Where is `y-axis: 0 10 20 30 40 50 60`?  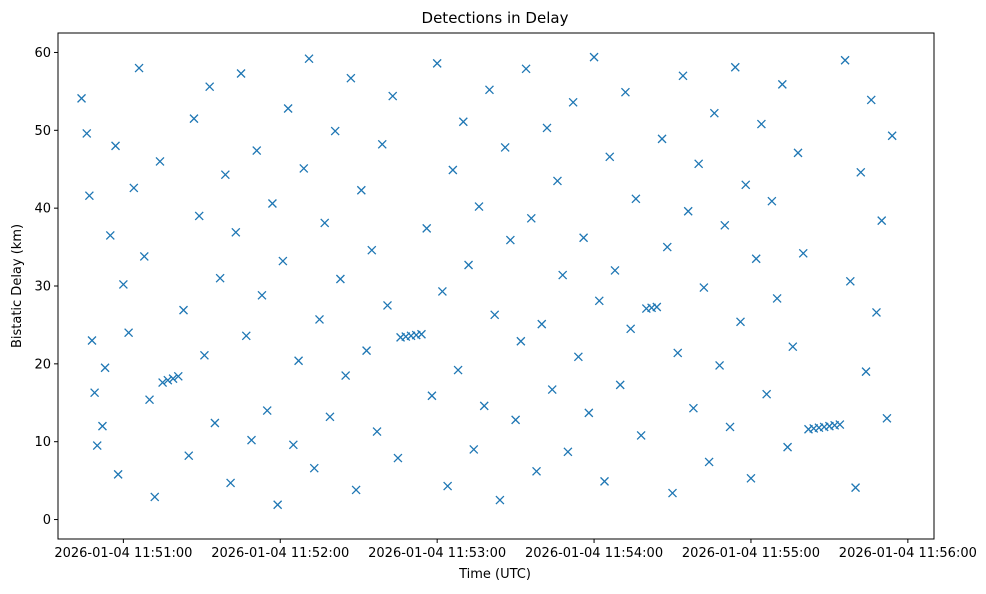
y-axis: 0 10 20 30 40 50 60 is located at coordinates (46, 287).